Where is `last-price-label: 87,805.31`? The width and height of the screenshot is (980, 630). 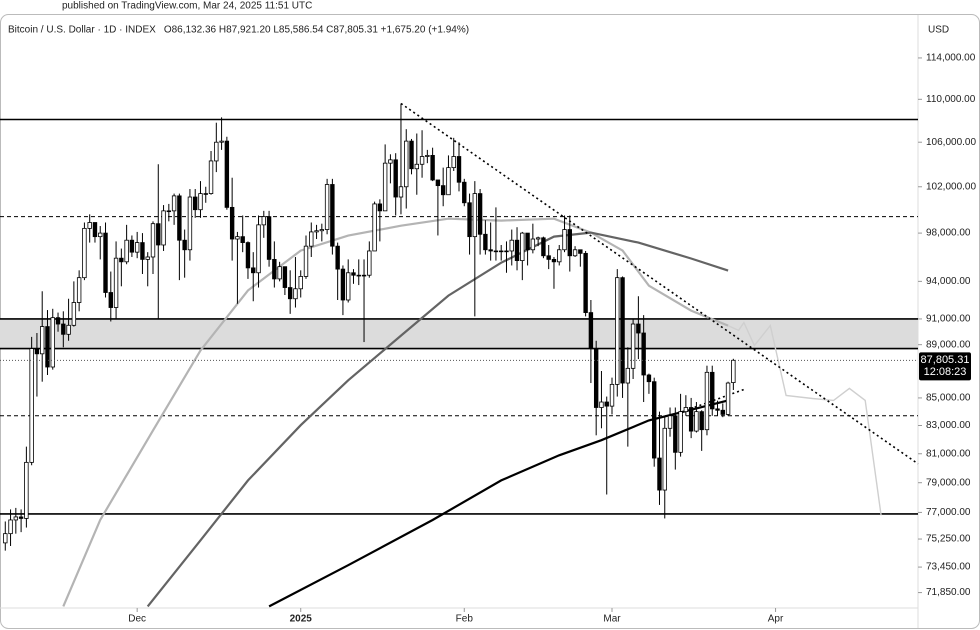 last-price-label: 87,805.31 is located at coordinates (945, 360).